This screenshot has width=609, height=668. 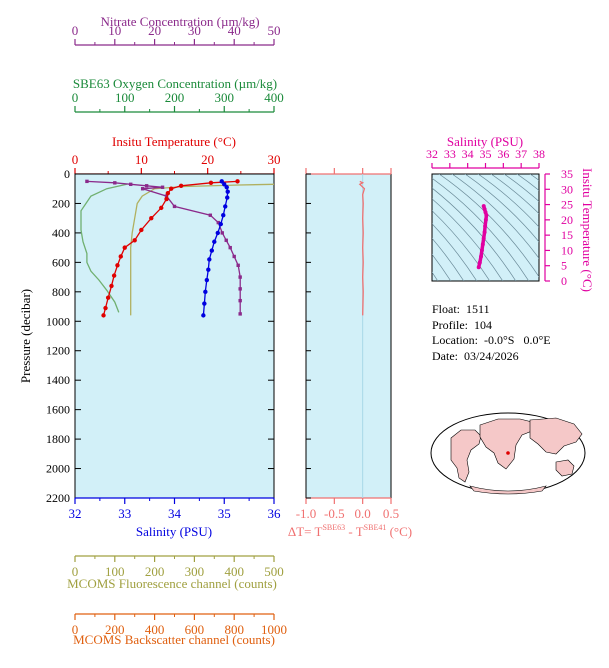 What do you see at coordinates (176, 163) in the screenshot?
I see `temperature-axis: 0 10 20 30` at bounding box center [176, 163].